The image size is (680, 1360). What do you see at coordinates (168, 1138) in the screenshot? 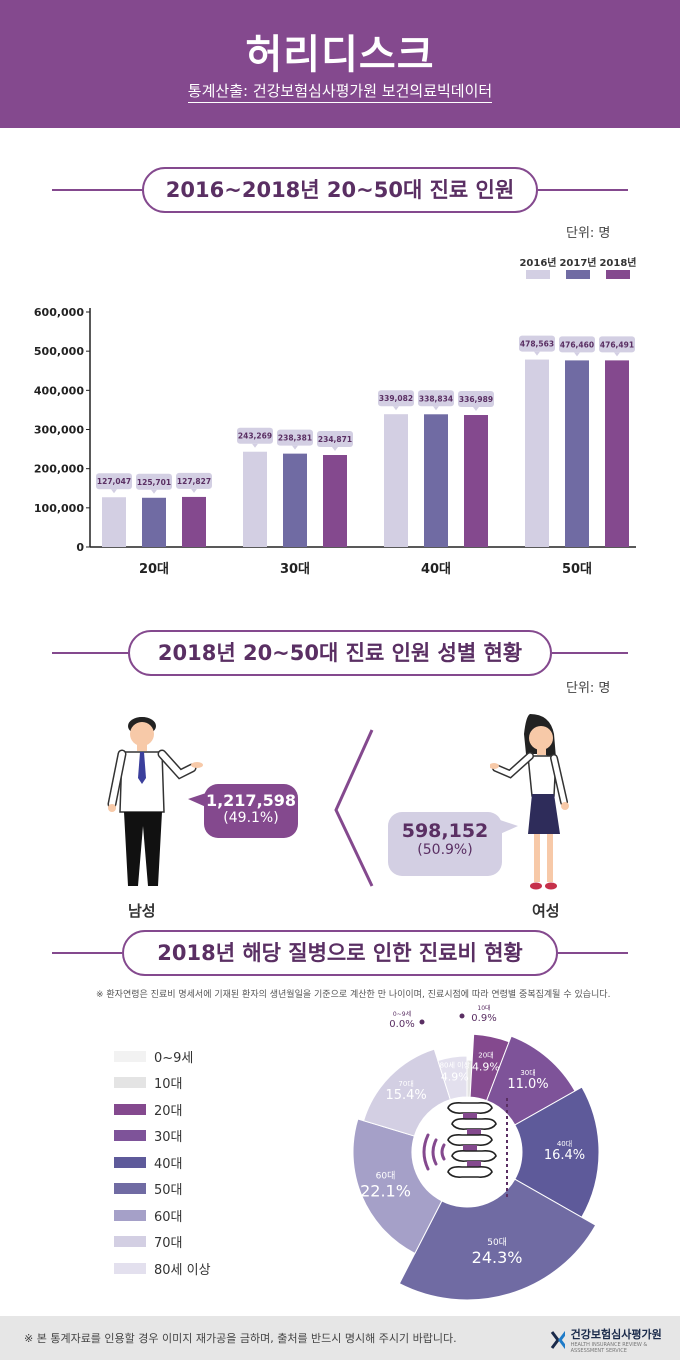
I see `legend-label: 30대` at bounding box center [168, 1138].